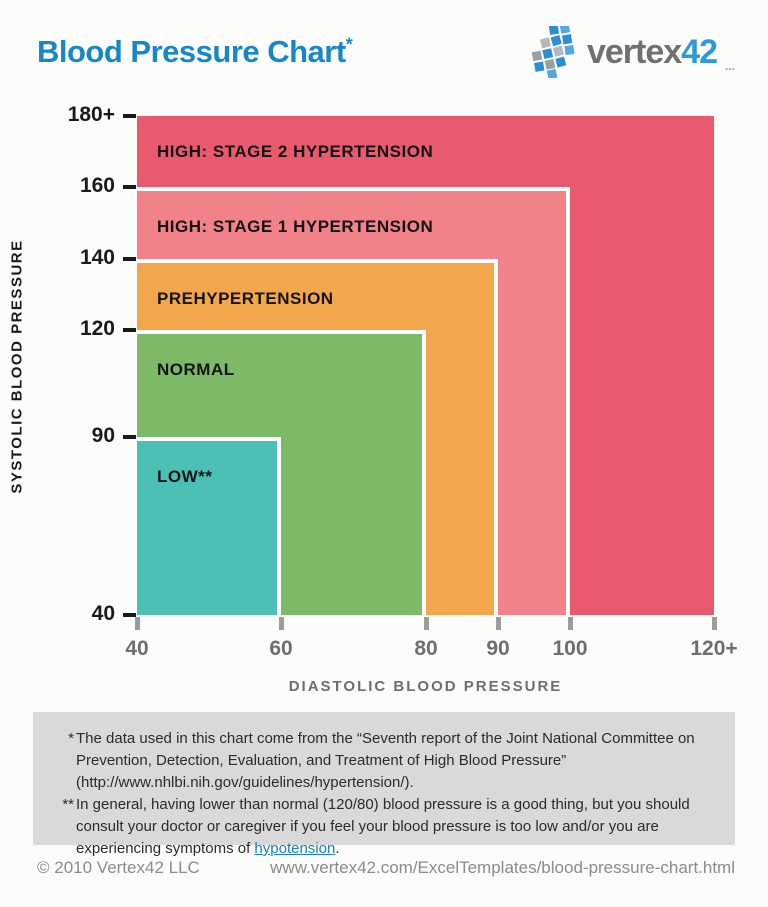 Image resolution: width=768 pixels, height=907 pixels. What do you see at coordinates (68, 804) in the screenshot?
I see `footnote-2-marker: **` at bounding box center [68, 804].